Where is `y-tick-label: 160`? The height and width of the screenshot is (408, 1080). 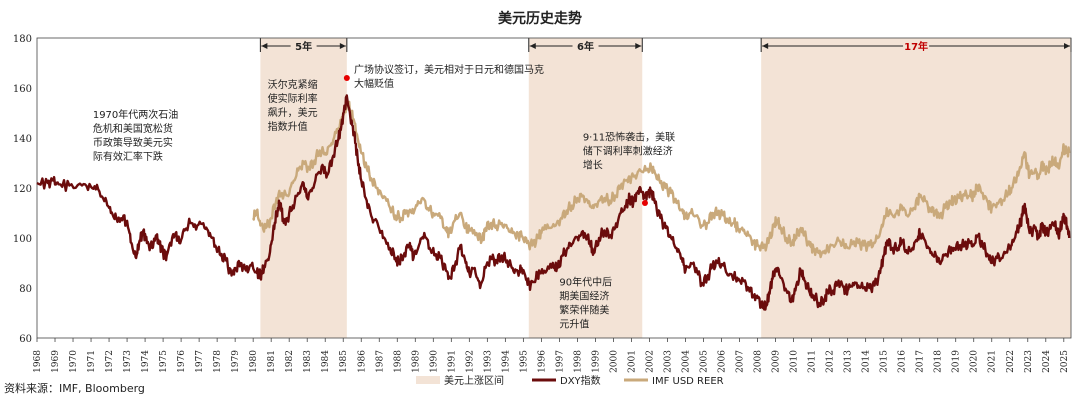
y-tick-label: 160 is located at coordinates (22, 89).